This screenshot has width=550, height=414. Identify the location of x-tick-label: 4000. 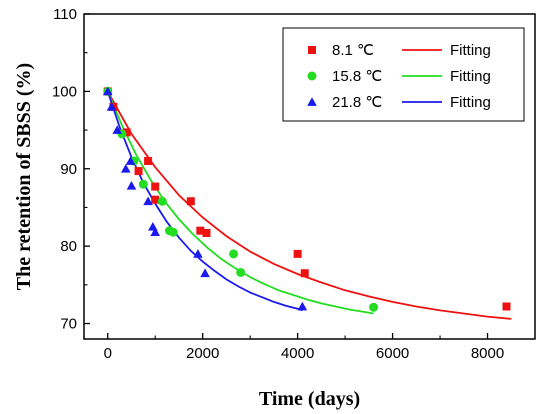
(297, 353).